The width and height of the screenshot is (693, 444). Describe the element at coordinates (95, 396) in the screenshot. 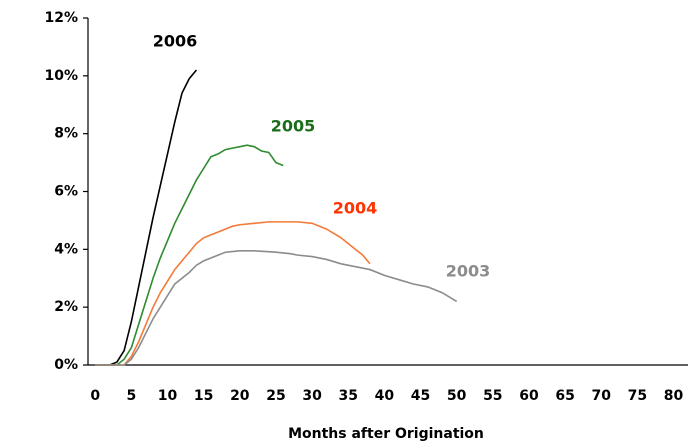

I see `x-tick-label: 0` at that location.